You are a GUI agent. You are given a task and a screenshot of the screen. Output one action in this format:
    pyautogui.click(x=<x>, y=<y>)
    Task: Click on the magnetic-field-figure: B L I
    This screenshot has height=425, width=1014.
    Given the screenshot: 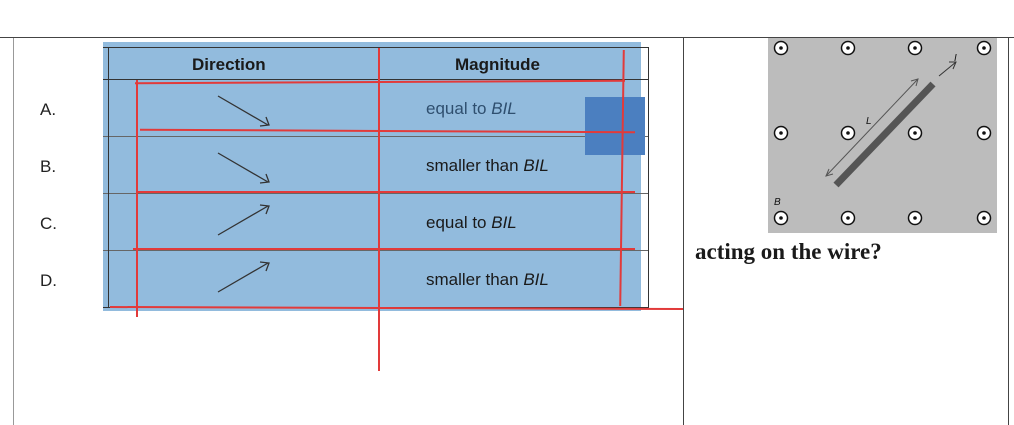 What is the action you would take?
    pyautogui.click(x=882, y=135)
    